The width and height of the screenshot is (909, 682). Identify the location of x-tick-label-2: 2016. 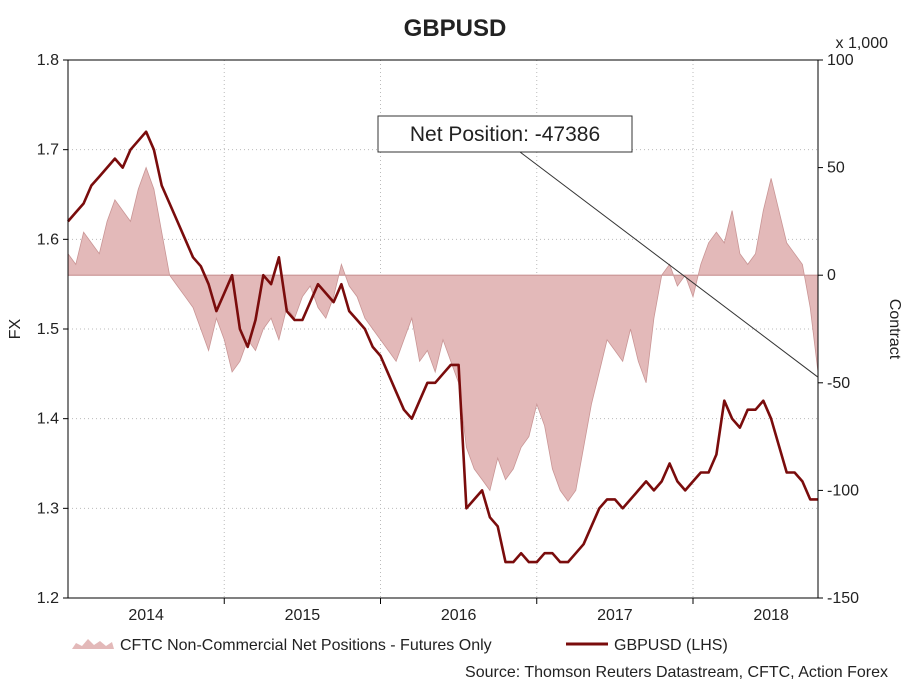
(459, 615).